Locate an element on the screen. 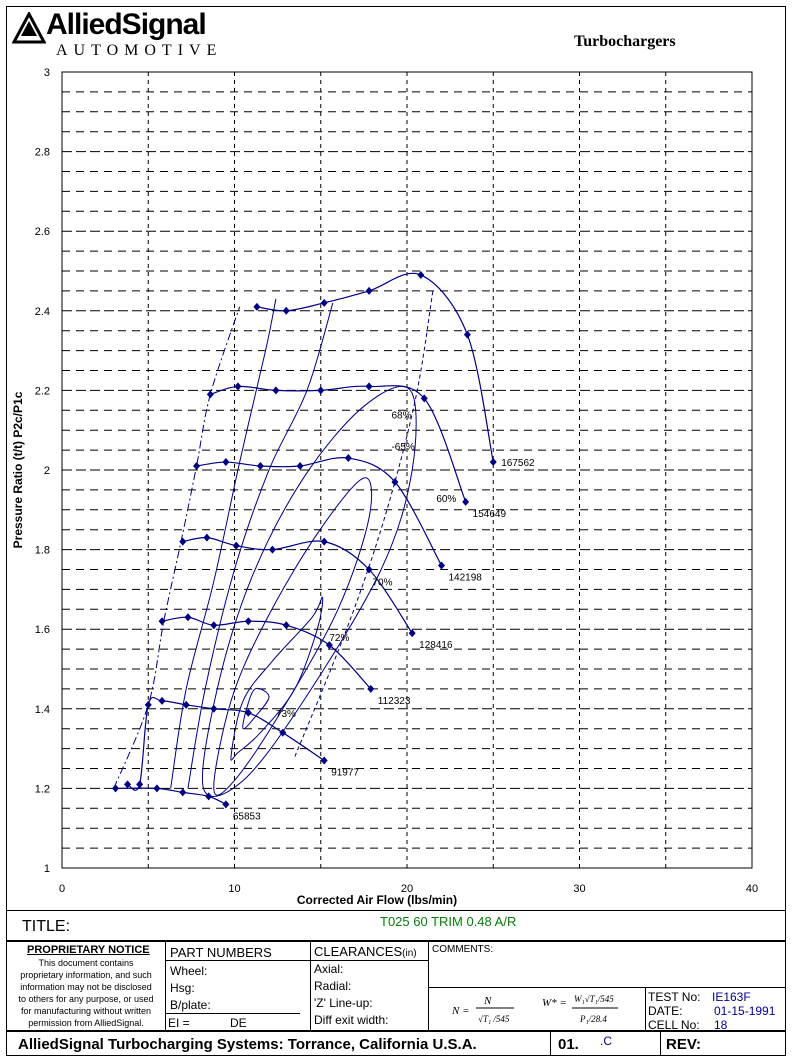 Image resolution: width=800 pixels, height=1062 pixels. notice-line: information may not be disclosed is located at coordinates (86, 987).